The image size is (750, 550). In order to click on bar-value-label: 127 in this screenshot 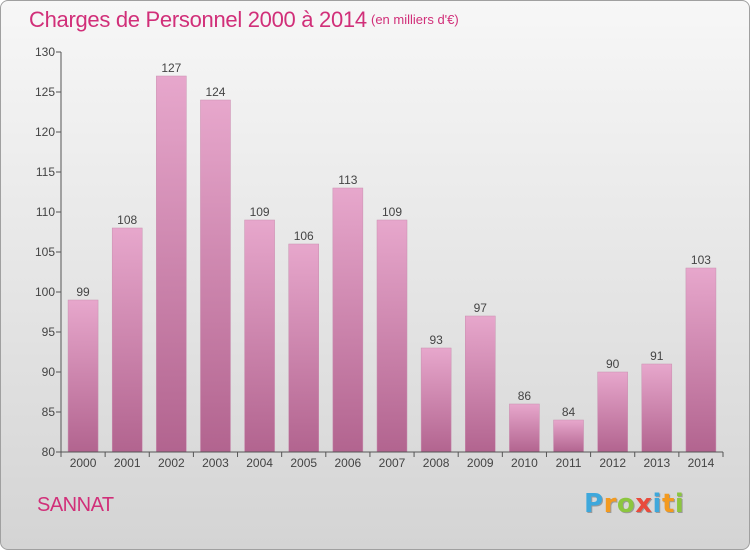, I will do `click(171, 68)`.